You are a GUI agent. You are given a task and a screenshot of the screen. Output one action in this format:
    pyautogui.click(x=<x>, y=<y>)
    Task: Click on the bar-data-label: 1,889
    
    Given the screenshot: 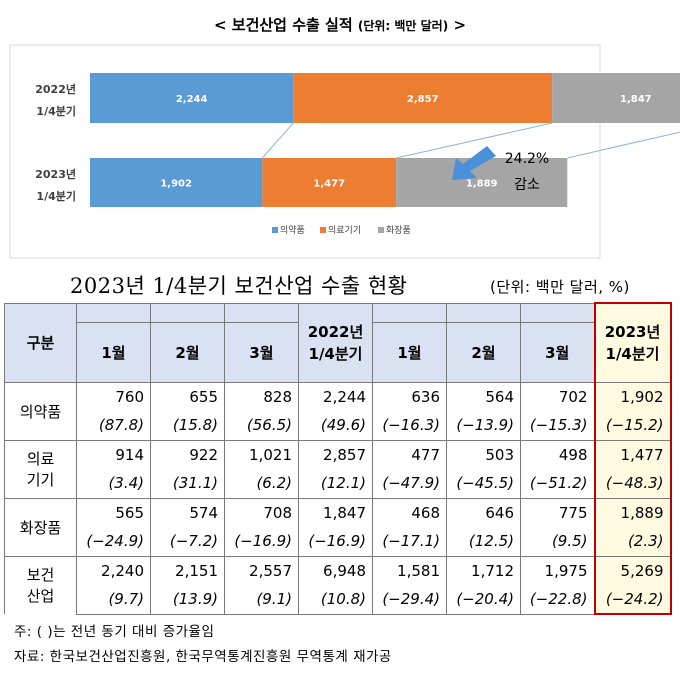 What is the action you would take?
    pyautogui.click(x=482, y=184)
    